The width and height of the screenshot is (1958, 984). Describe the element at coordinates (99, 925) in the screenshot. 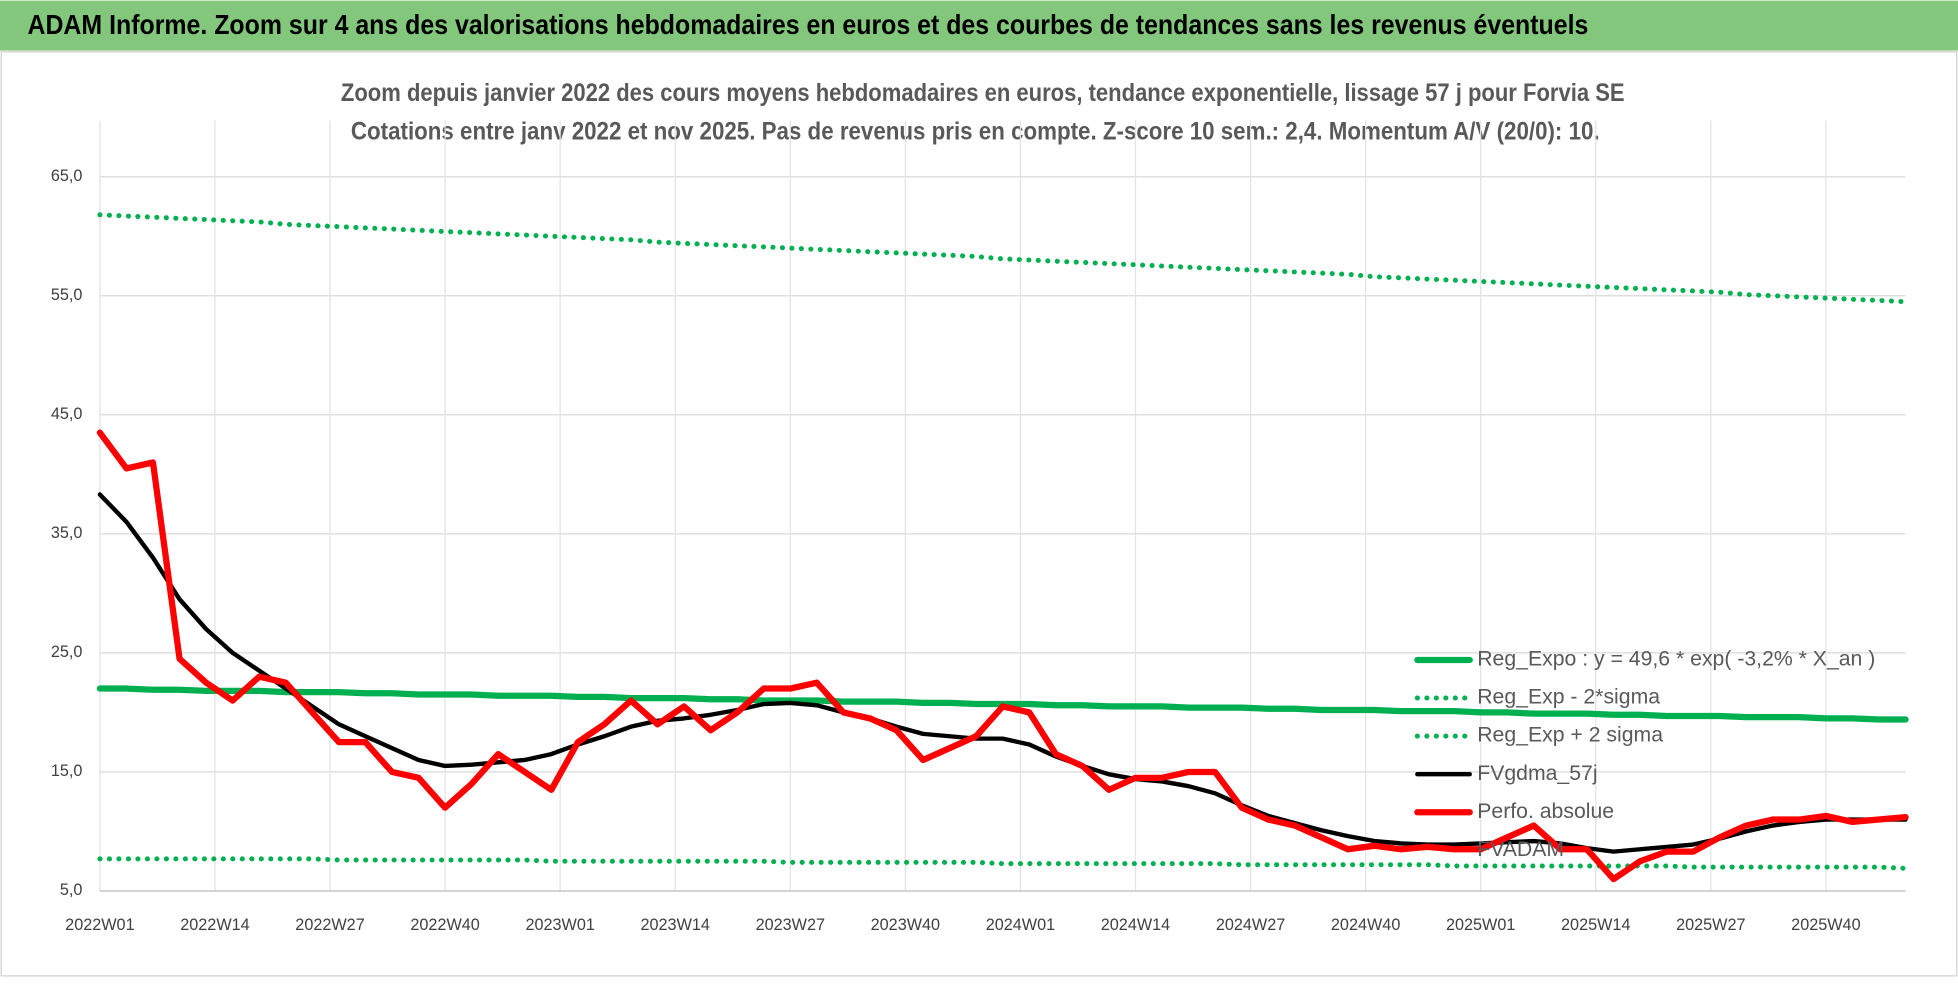

I see `x-tick-label: 2022W01` at that location.